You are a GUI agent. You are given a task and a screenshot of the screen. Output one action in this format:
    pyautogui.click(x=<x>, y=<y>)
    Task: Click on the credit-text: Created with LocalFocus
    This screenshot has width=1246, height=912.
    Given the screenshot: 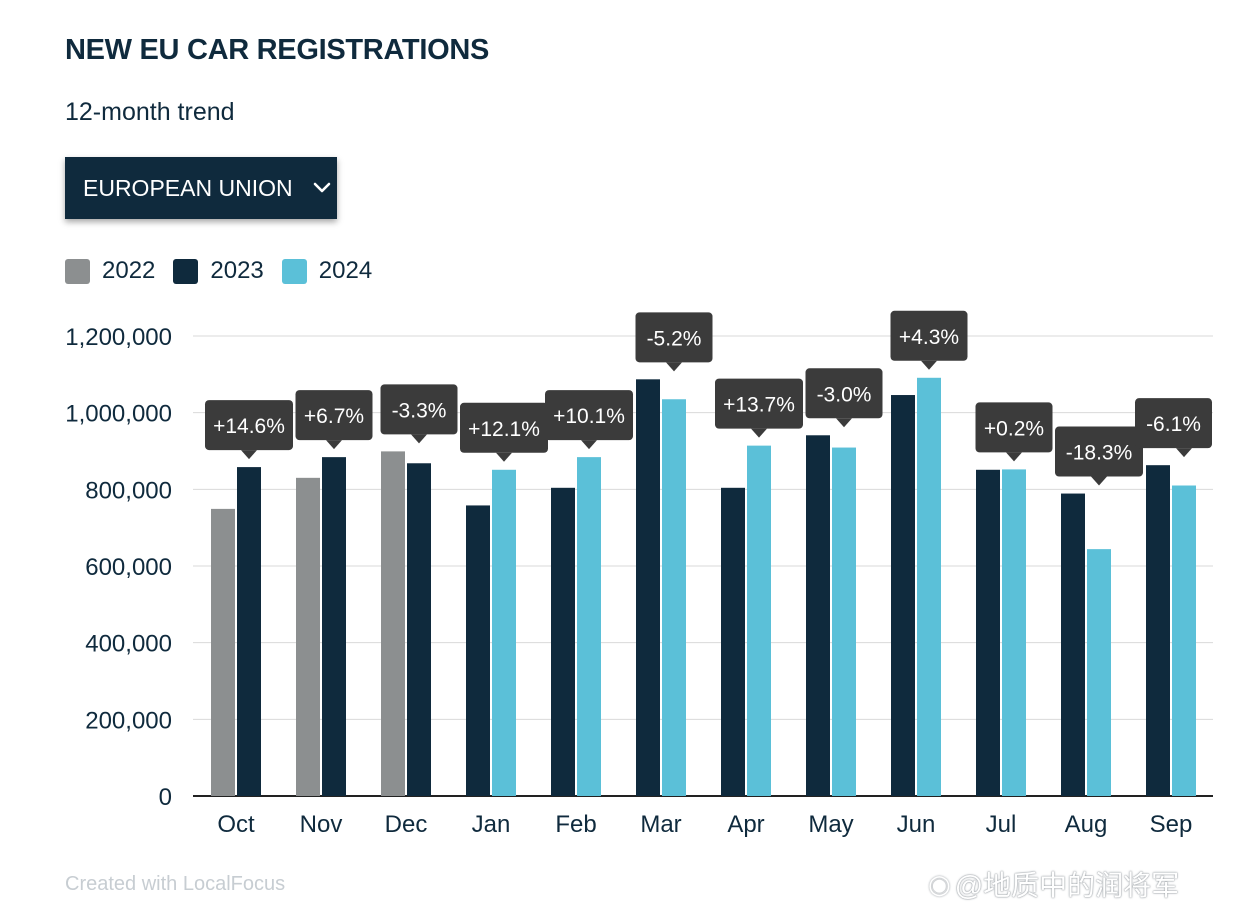 What is the action you would take?
    pyautogui.click(x=175, y=884)
    